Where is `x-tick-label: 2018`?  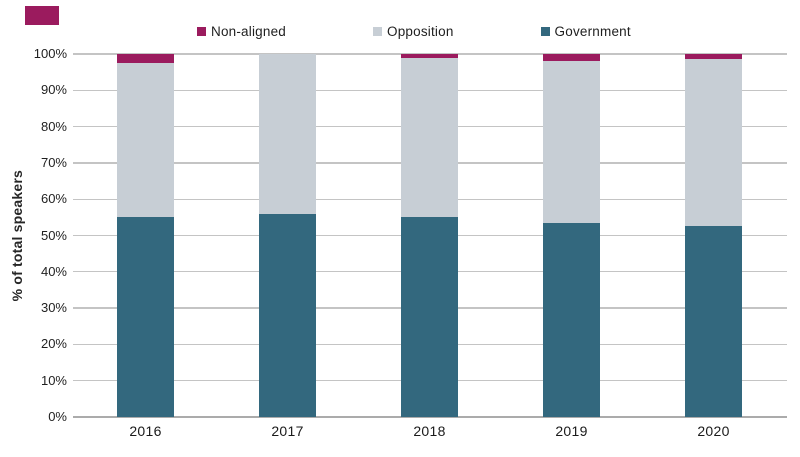
x-tick-label: 2018 is located at coordinates (429, 431).